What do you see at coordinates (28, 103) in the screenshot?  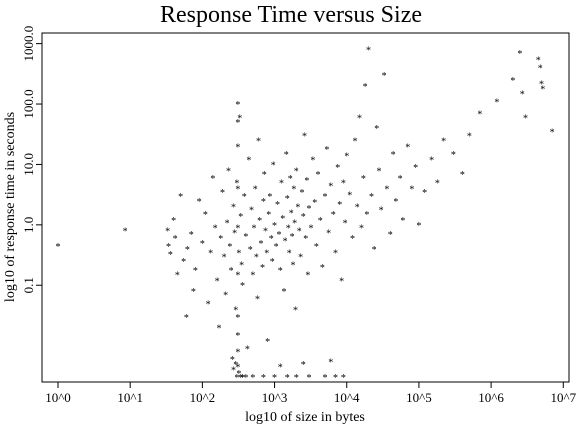 I see `y-tick-label: 100.0` at bounding box center [28, 103].